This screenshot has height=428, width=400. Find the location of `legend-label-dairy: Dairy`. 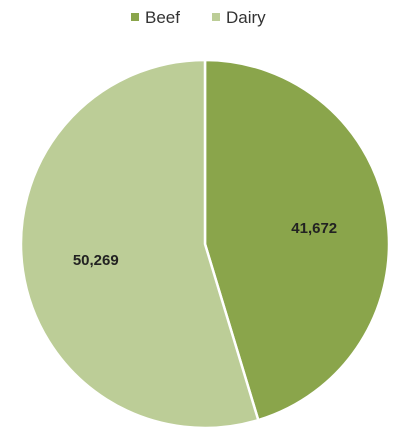

legend-label-dairy: Dairy is located at coordinates (246, 17).